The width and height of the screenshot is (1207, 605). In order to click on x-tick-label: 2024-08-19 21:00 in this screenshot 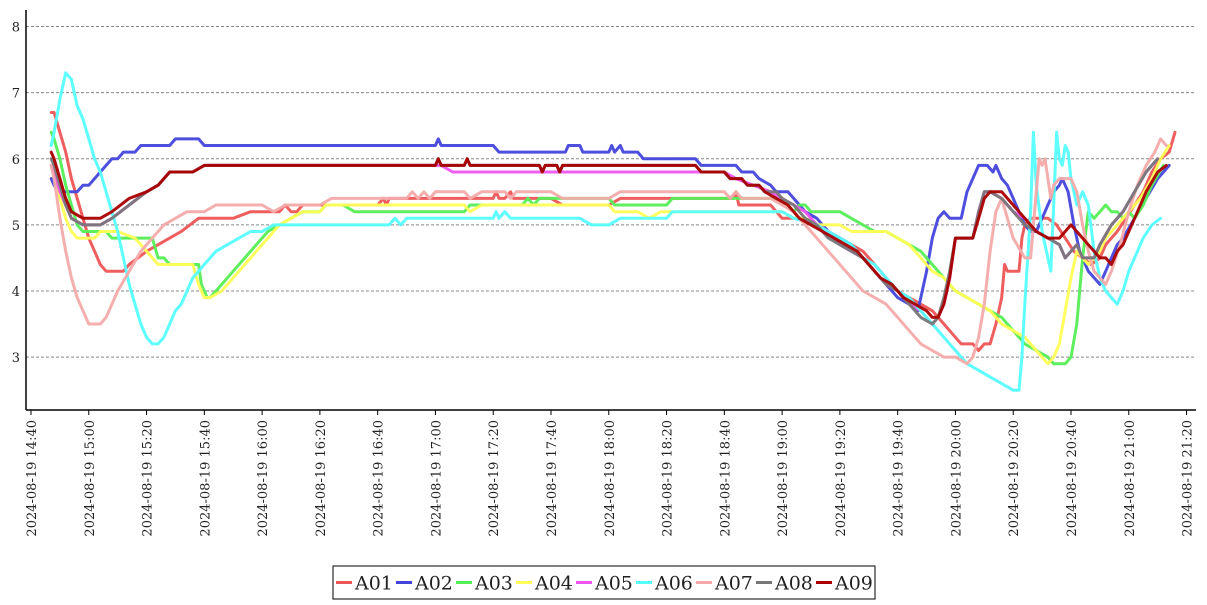, I will do `click(1130, 478)`.